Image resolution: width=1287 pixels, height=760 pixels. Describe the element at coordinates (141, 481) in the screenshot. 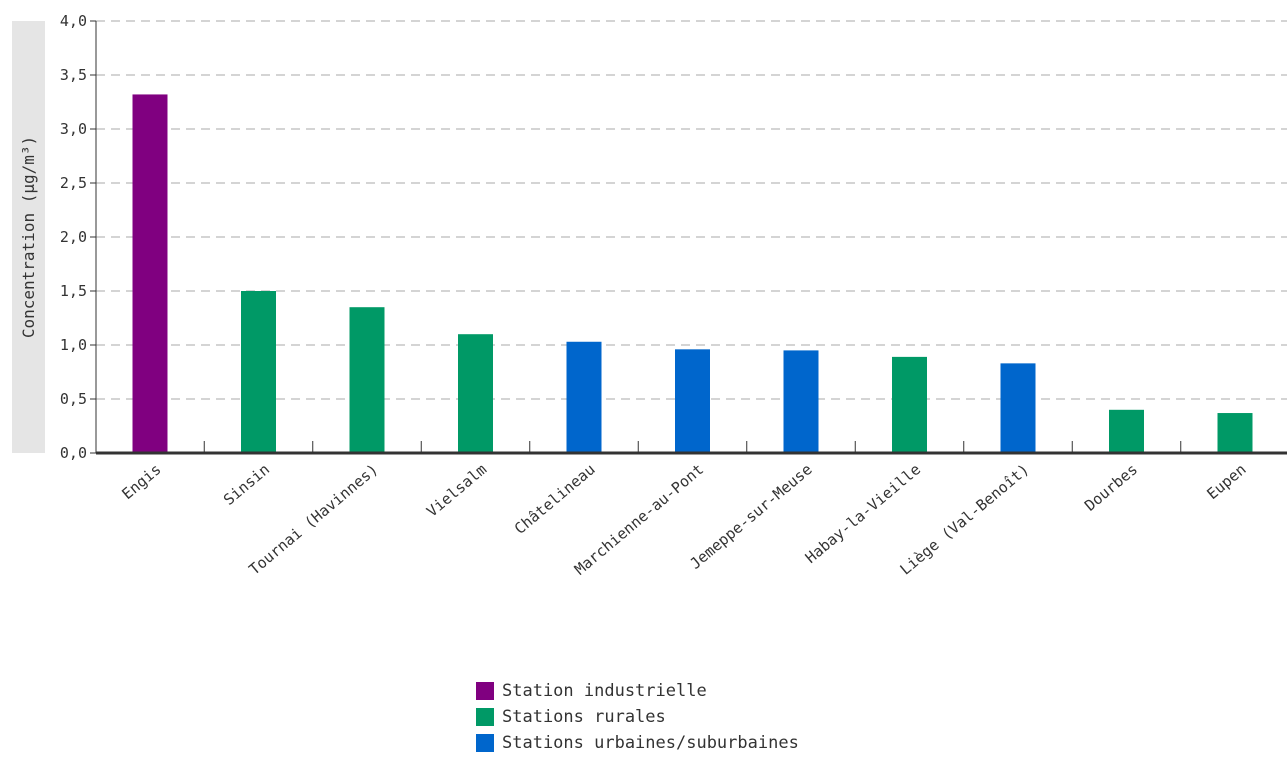

I see `x-tick-label: Engis` at that location.